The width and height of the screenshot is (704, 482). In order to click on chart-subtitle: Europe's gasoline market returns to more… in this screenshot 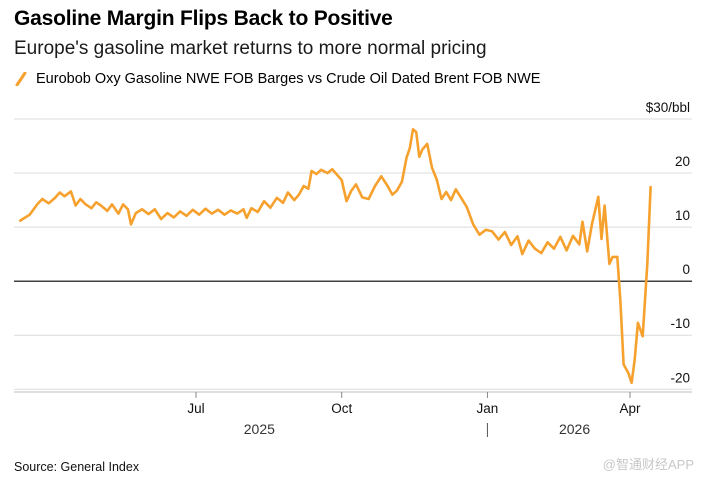, I will do `click(250, 48)`.